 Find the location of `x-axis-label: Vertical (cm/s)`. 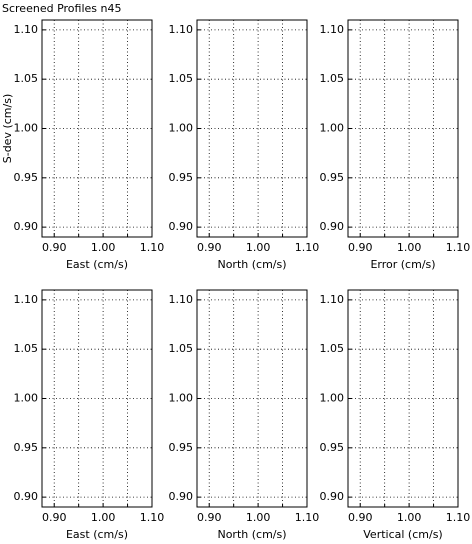

x-axis-label: Vertical (cm/s) is located at coordinates (402, 534).